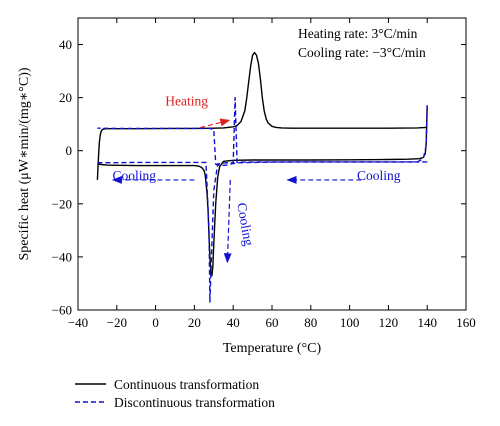 This screenshot has width=500, height=426. Describe the element at coordinates (62, 256) in the screenshot. I see `y-tick-label: −40` at that location.